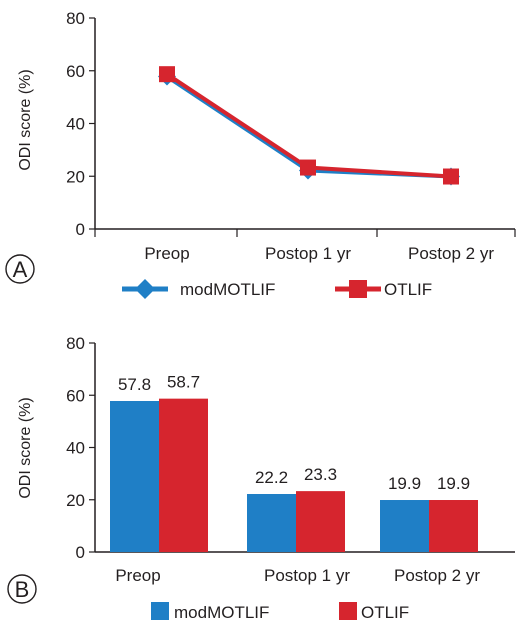 The image size is (532, 630). I want to click on panel-a-category-labels: Preop Postop 1 yr Postop 2 yr, so click(319, 253).